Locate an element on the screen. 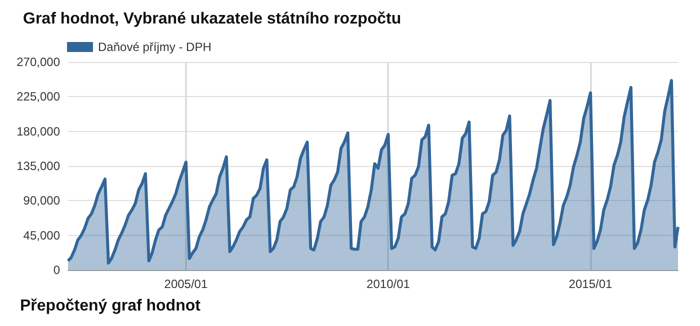  legend-label: Daňové příjmy - DPH is located at coordinates (155, 47).